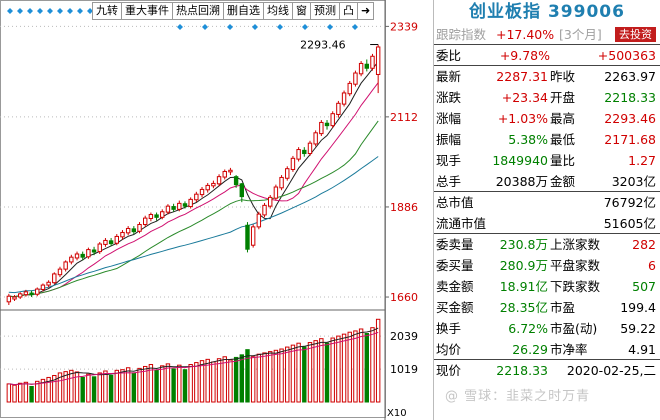  What do you see at coordinates (547, 76) in the screenshot?
I see `quote-row: 最新 2287.31 昨收 2263.97` at bounding box center [547, 76].